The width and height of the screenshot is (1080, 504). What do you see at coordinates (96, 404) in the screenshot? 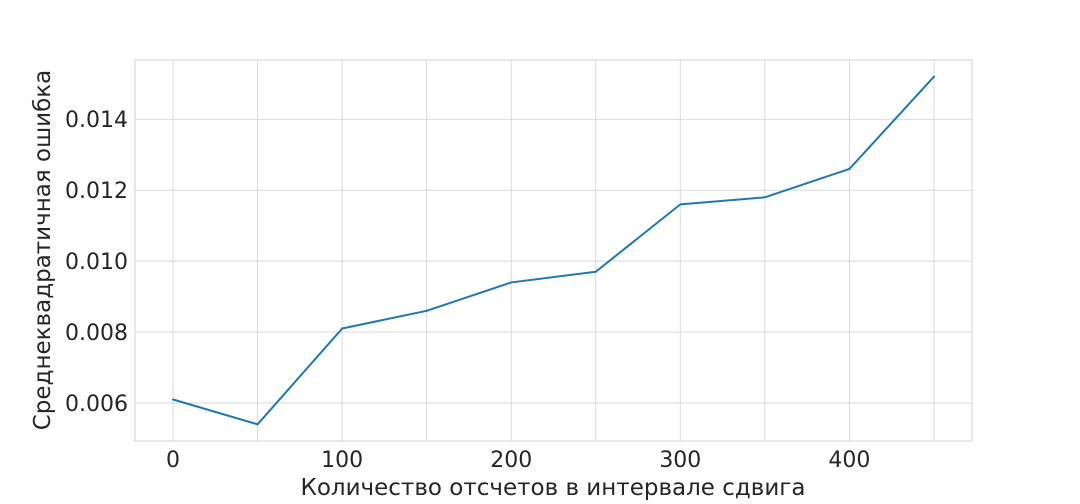
I see `y-tick-label: 0.006` at bounding box center [96, 404].